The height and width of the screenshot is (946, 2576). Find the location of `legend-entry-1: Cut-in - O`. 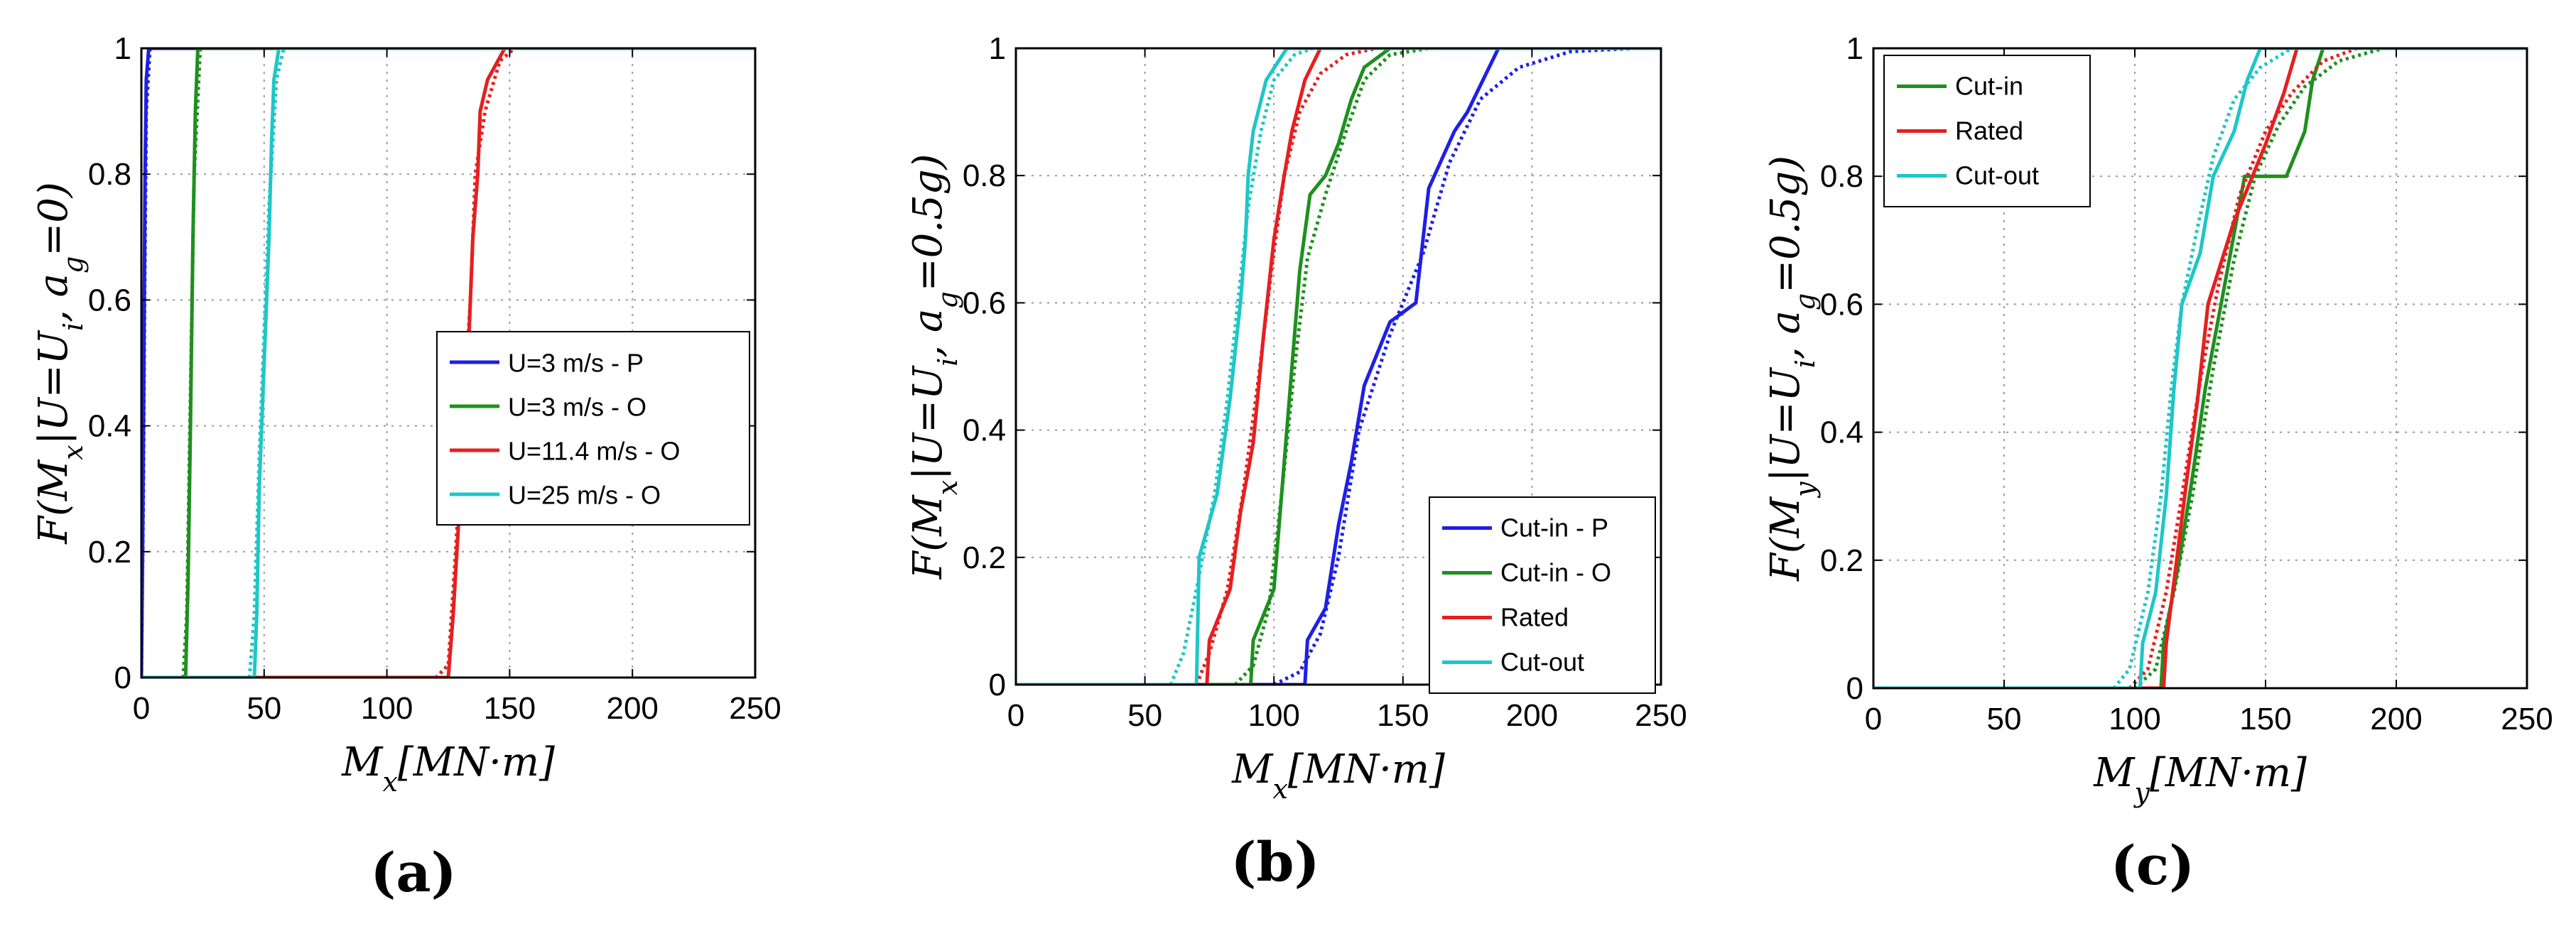

legend-entry-1: Cut-in - O is located at coordinates (1555, 572).